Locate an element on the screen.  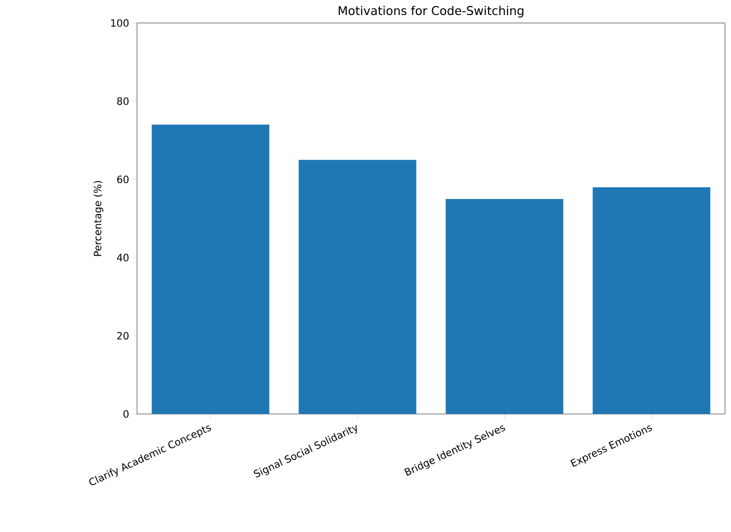
y-tick-label: 100 is located at coordinates (120, 23).